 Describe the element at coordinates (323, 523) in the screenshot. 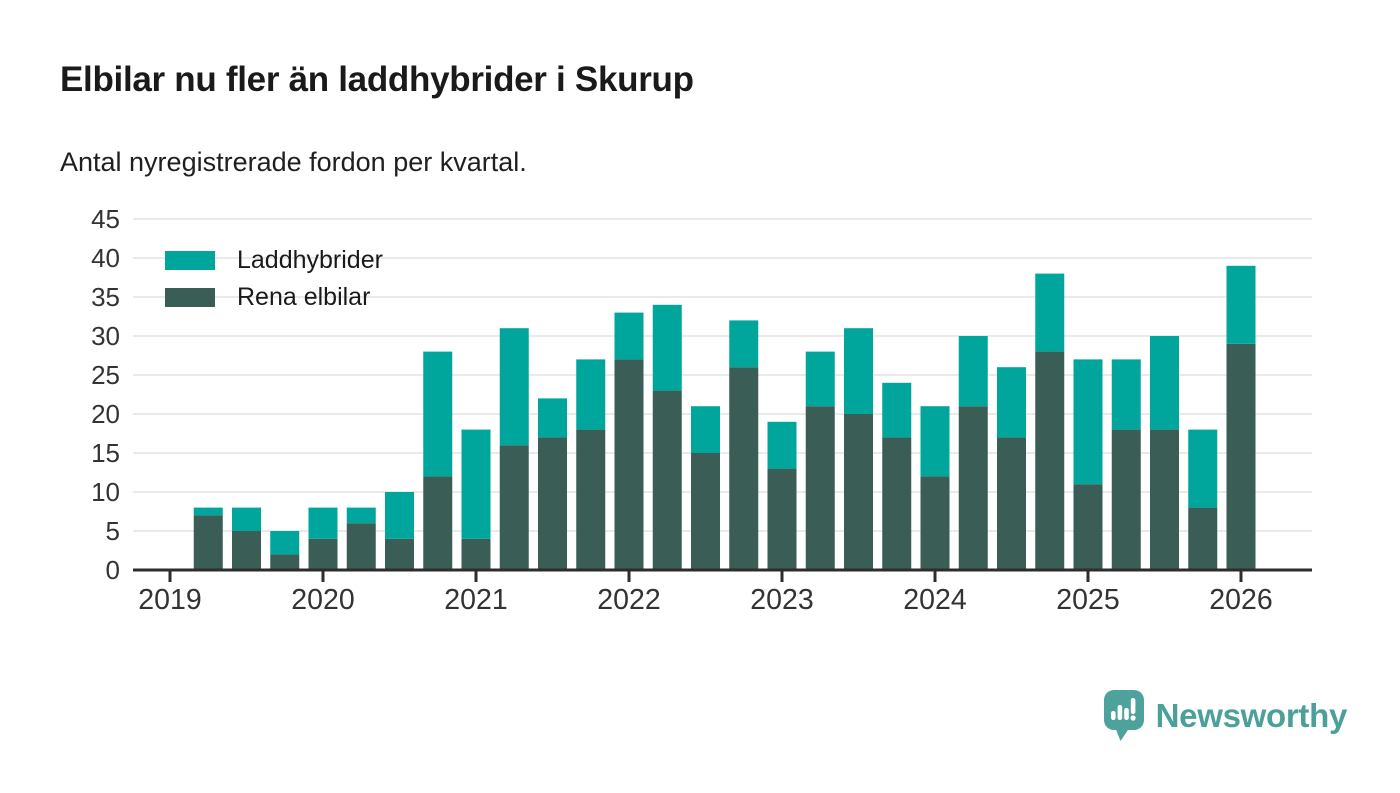

I see `bar-2020-Q1-laddhybrider` at that location.